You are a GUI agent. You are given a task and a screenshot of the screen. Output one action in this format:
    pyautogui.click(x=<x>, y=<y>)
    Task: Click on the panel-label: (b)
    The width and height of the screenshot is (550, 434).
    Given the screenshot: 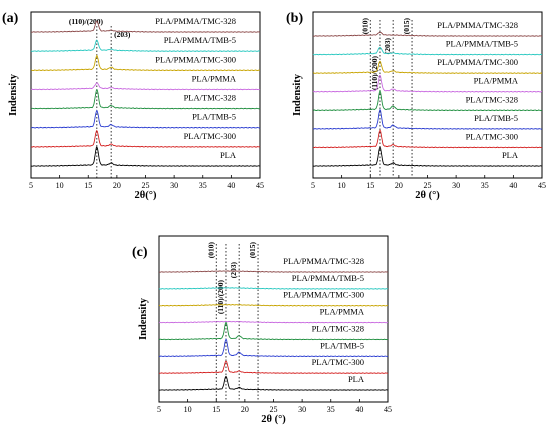 What is the action you would take?
    pyautogui.click(x=294, y=18)
    